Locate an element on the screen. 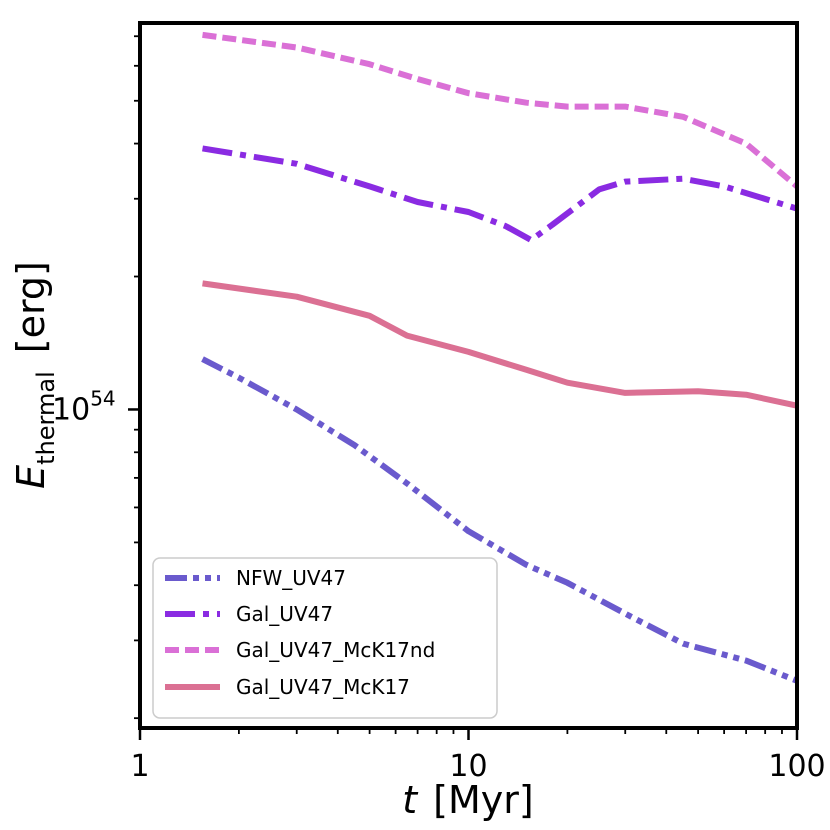 This screenshot has height=830, width=830. legend-label-gal-uv47: Gal_UV47 is located at coordinates (284, 614).